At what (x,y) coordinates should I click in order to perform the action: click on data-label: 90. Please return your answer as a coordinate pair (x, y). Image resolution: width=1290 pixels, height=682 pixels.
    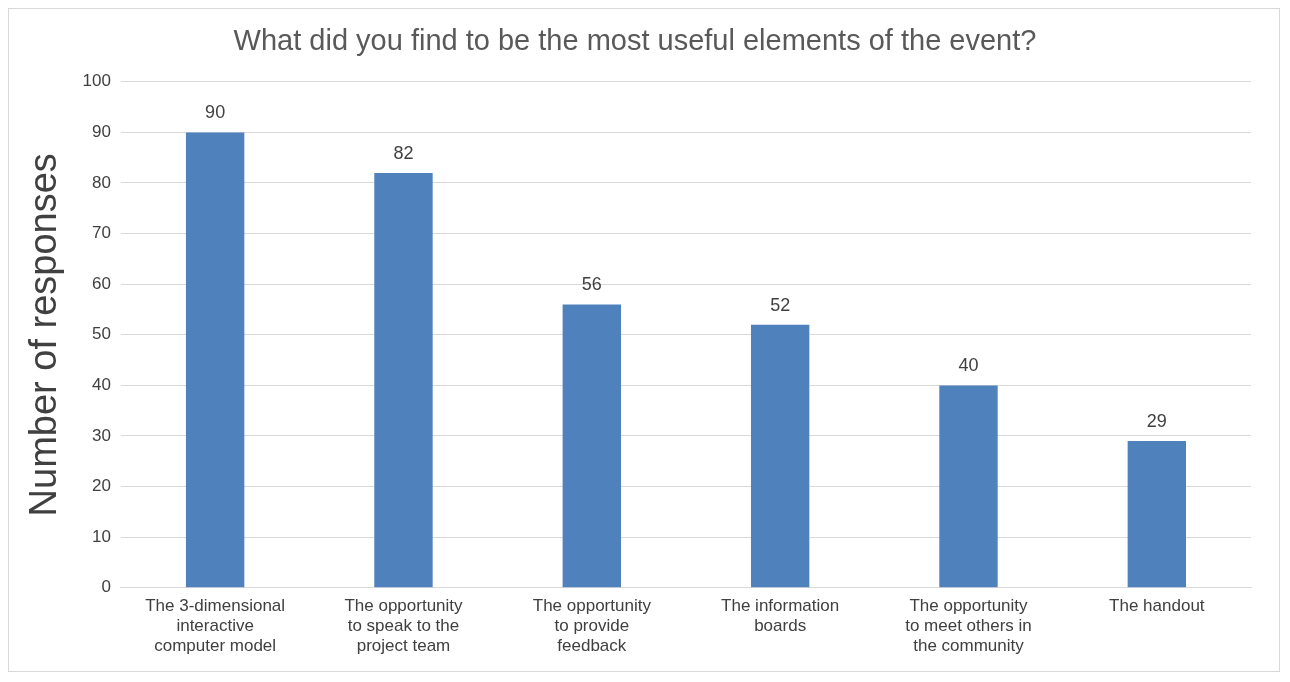
    Looking at the image, I should click on (215, 112).